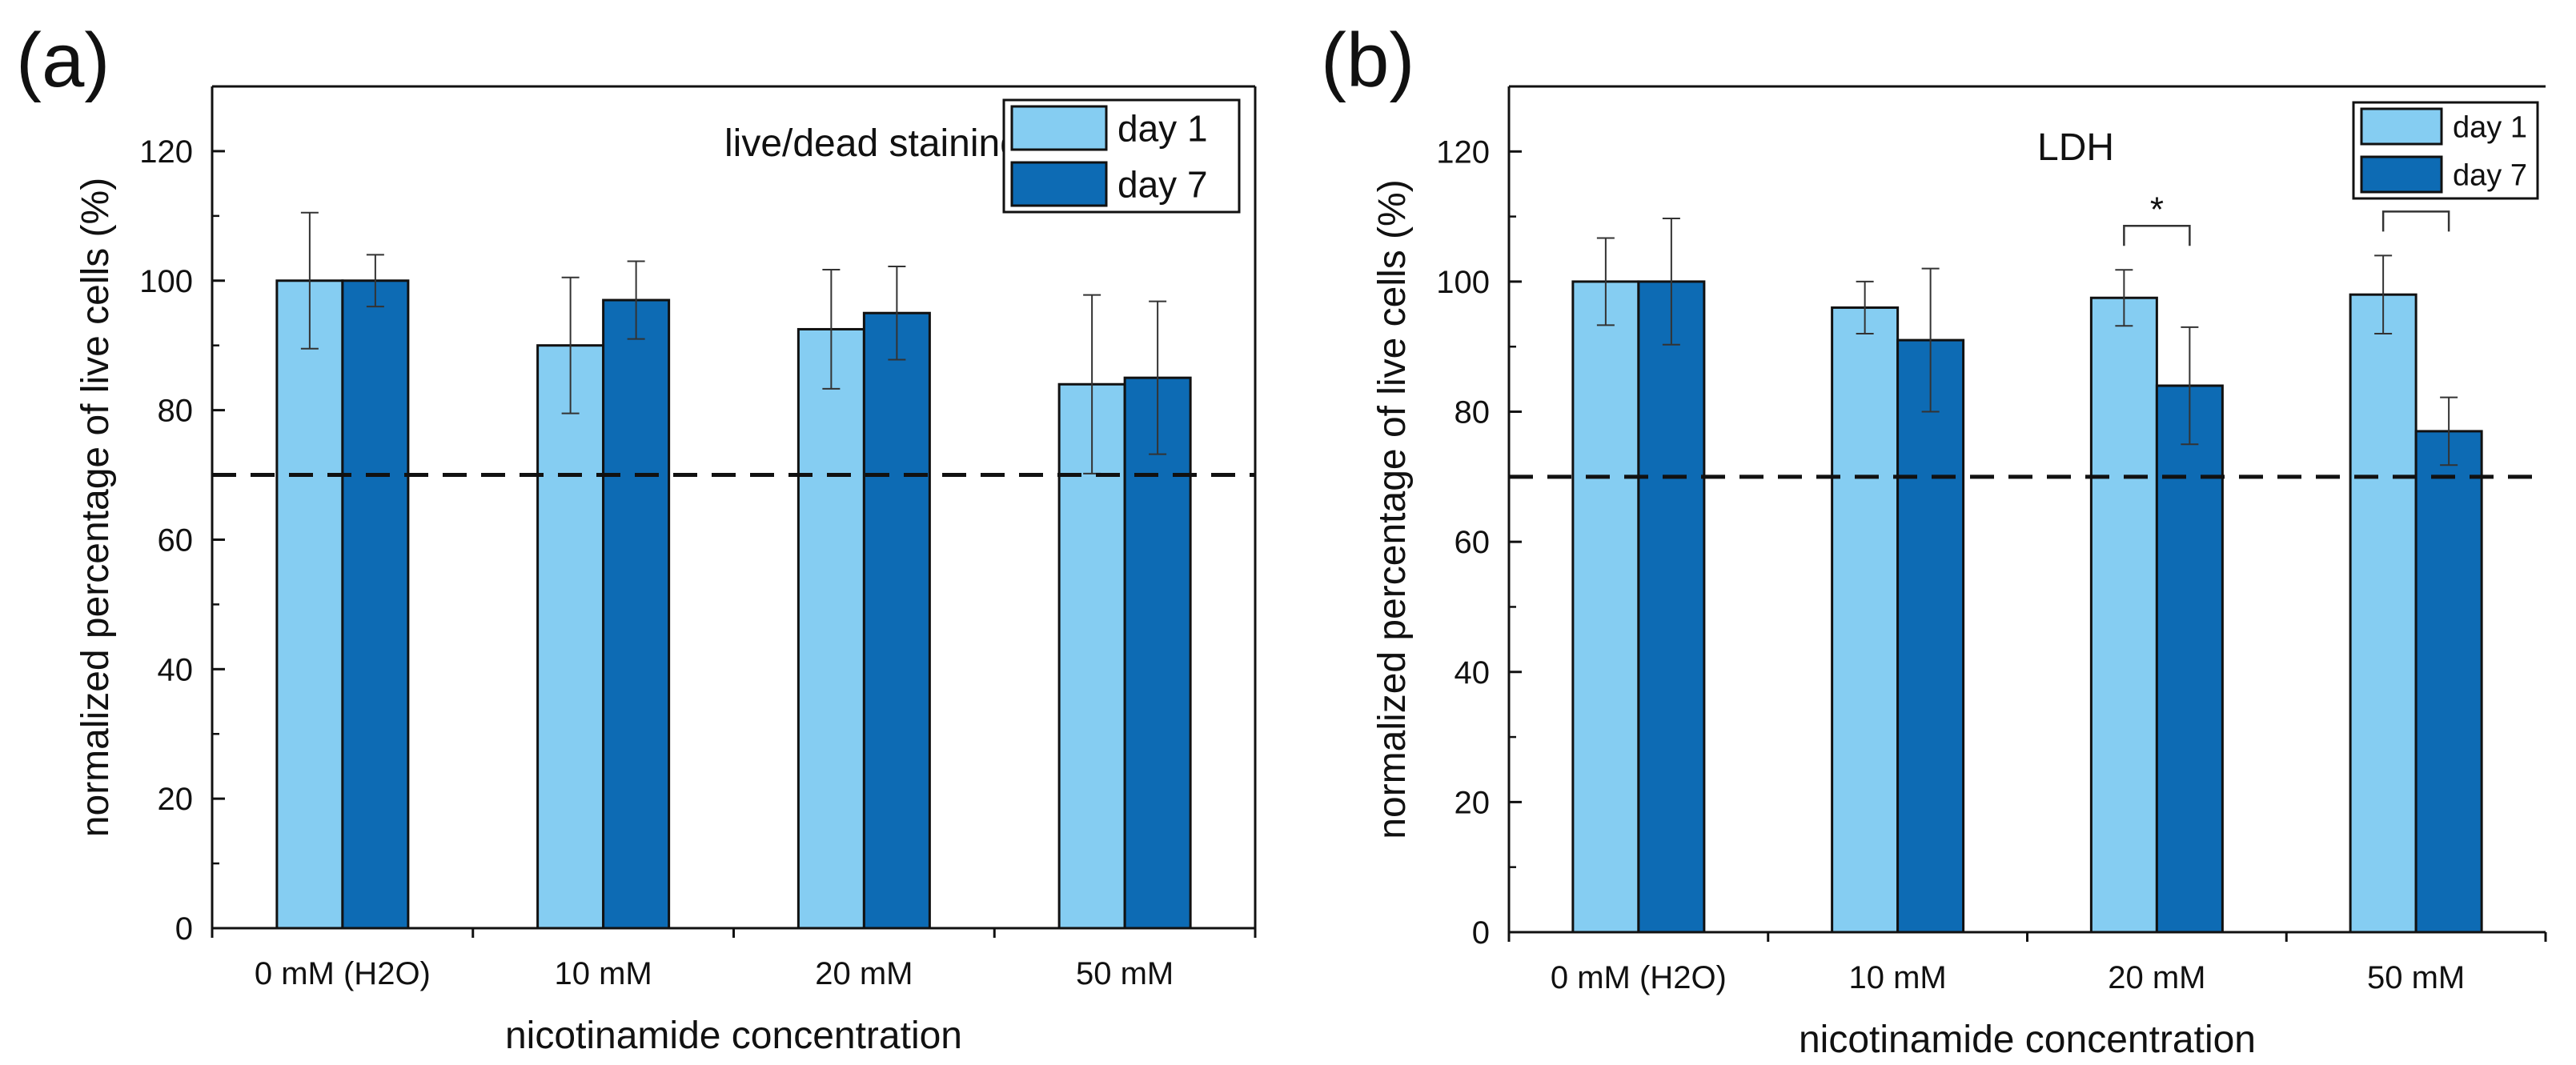 This screenshot has height=1065, width=2576. I want to click on chart-title: LDH, so click(2076, 147).